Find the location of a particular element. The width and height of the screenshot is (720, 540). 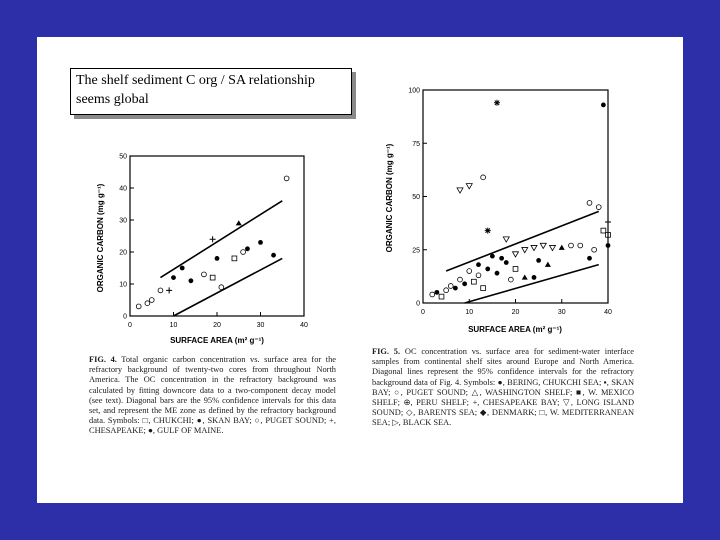

y-tick-label: 20 is located at coordinates (123, 253).